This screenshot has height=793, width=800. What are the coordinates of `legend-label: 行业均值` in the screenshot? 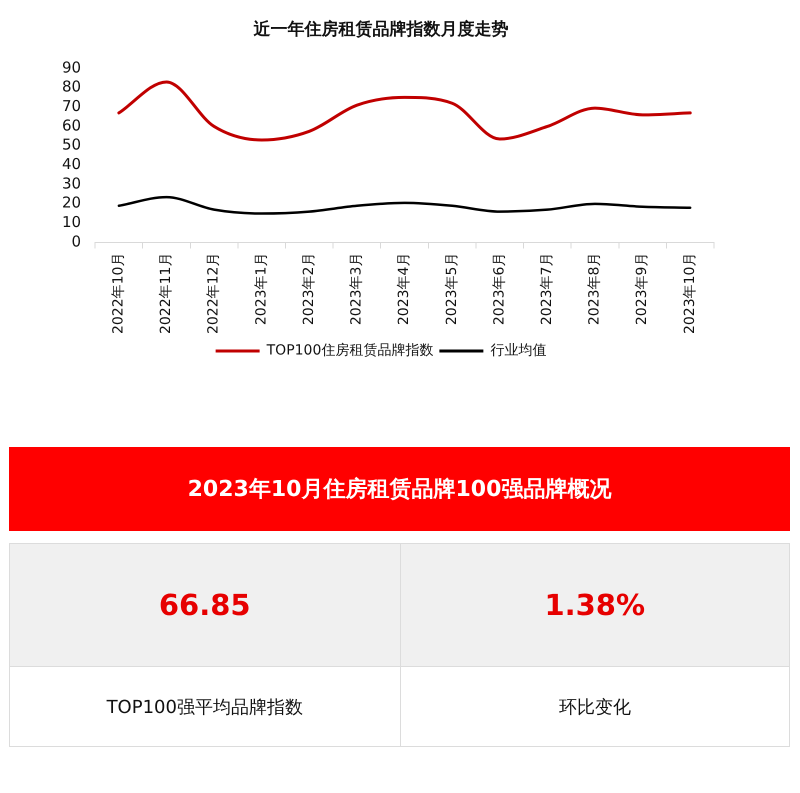 It's located at (518, 350).